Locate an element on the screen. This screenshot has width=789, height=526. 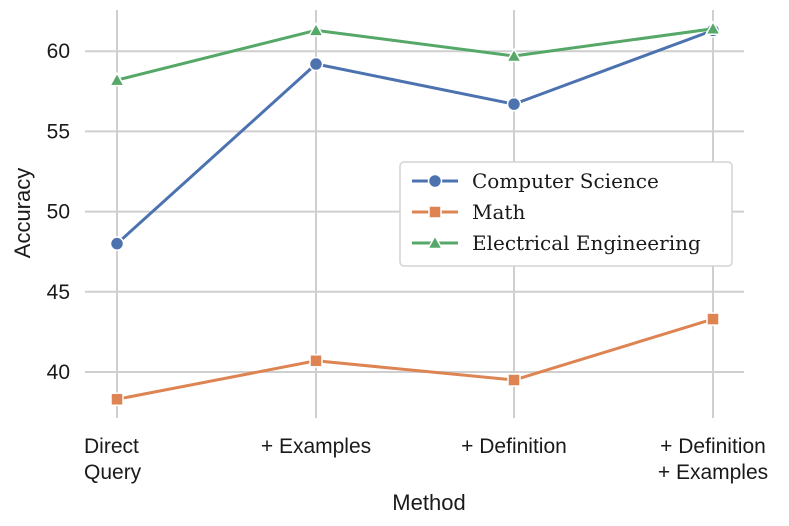
y-tick-labels: 40 45 50 55 60 is located at coordinates (58, 212).